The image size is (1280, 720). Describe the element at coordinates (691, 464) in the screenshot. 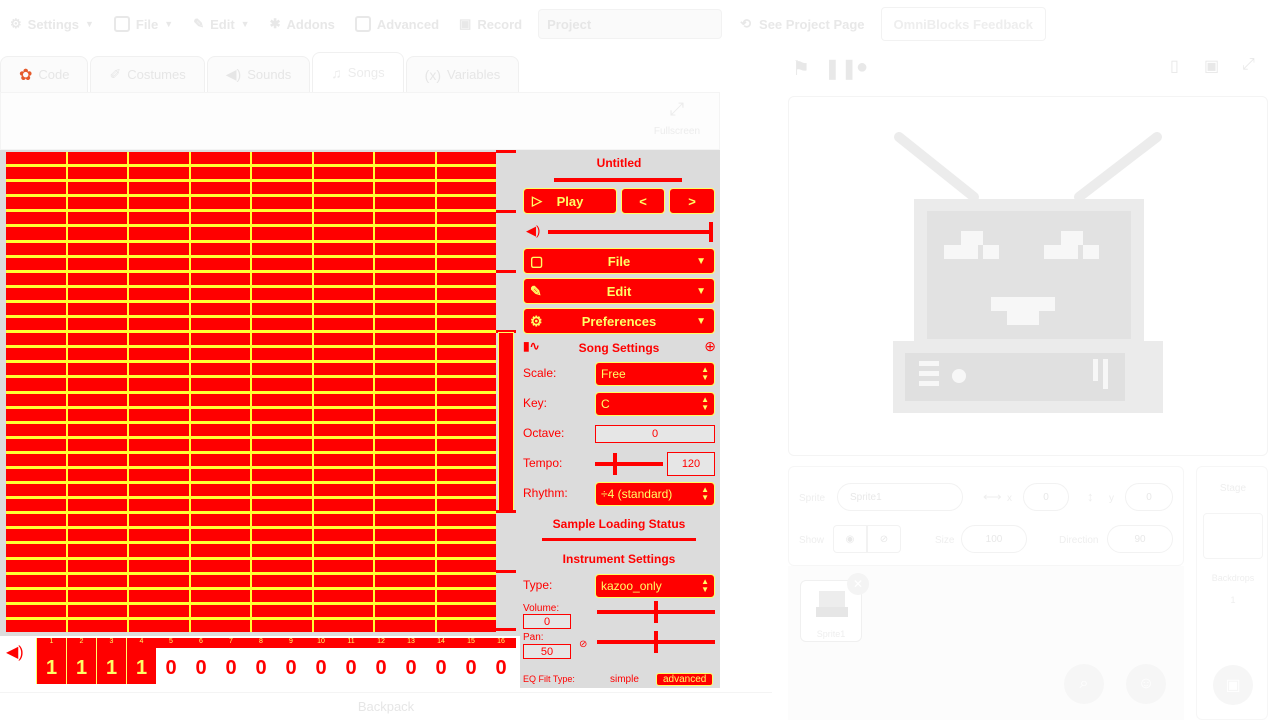

I see `tempo-input: 120` at that location.